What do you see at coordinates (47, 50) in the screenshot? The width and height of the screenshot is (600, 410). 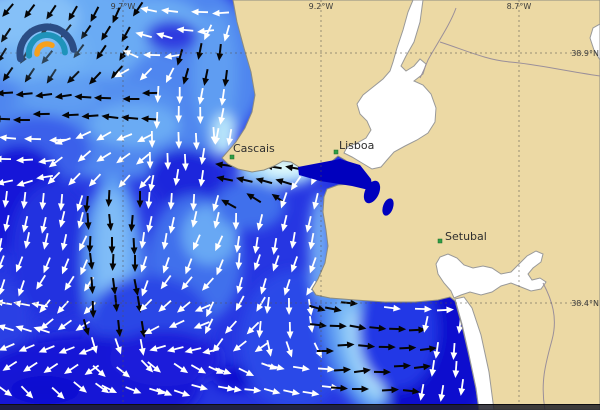 I see `wave-logo` at bounding box center [47, 50].